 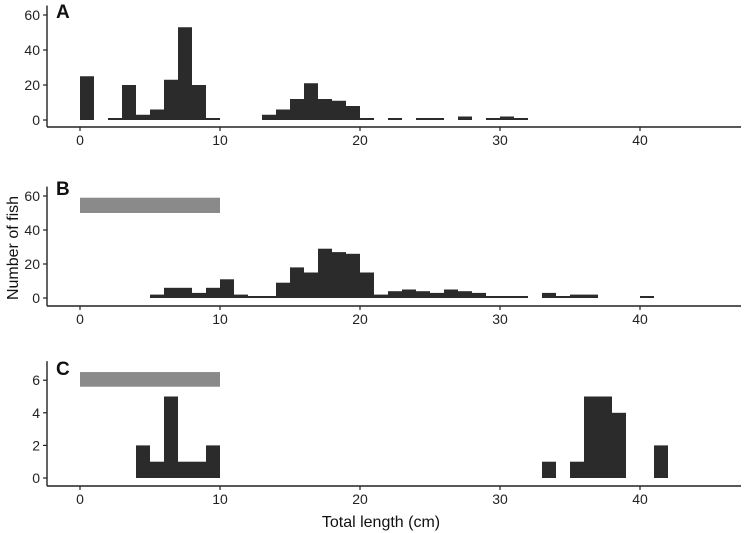 What do you see at coordinates (381, 522) in the screenshot?
I see `x-axis-title: Total length (cm)` at bounding box center [381, 522].